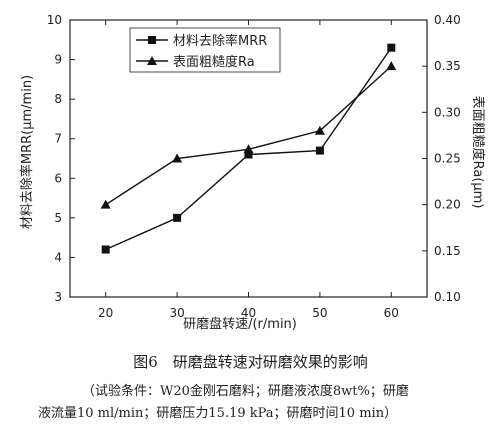  Describe the element at coordinates (250, 362) in the screenshot. I see `figure-caption-title: 图6 研磨盘转速对研磨效果的影响` at that location.